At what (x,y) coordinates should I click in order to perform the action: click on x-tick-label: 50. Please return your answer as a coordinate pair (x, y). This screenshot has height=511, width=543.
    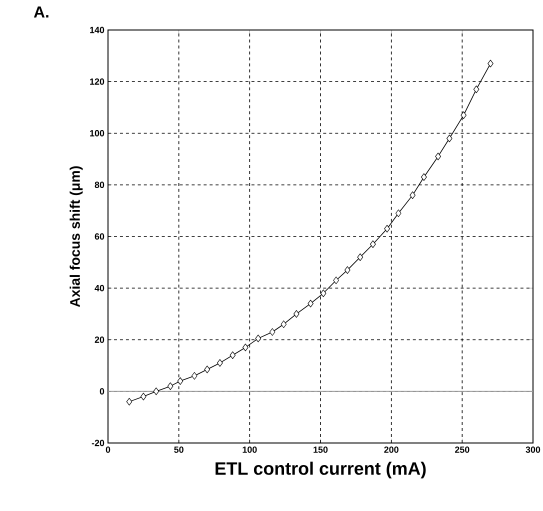
    Looking at the image, I should click on (179, 449).